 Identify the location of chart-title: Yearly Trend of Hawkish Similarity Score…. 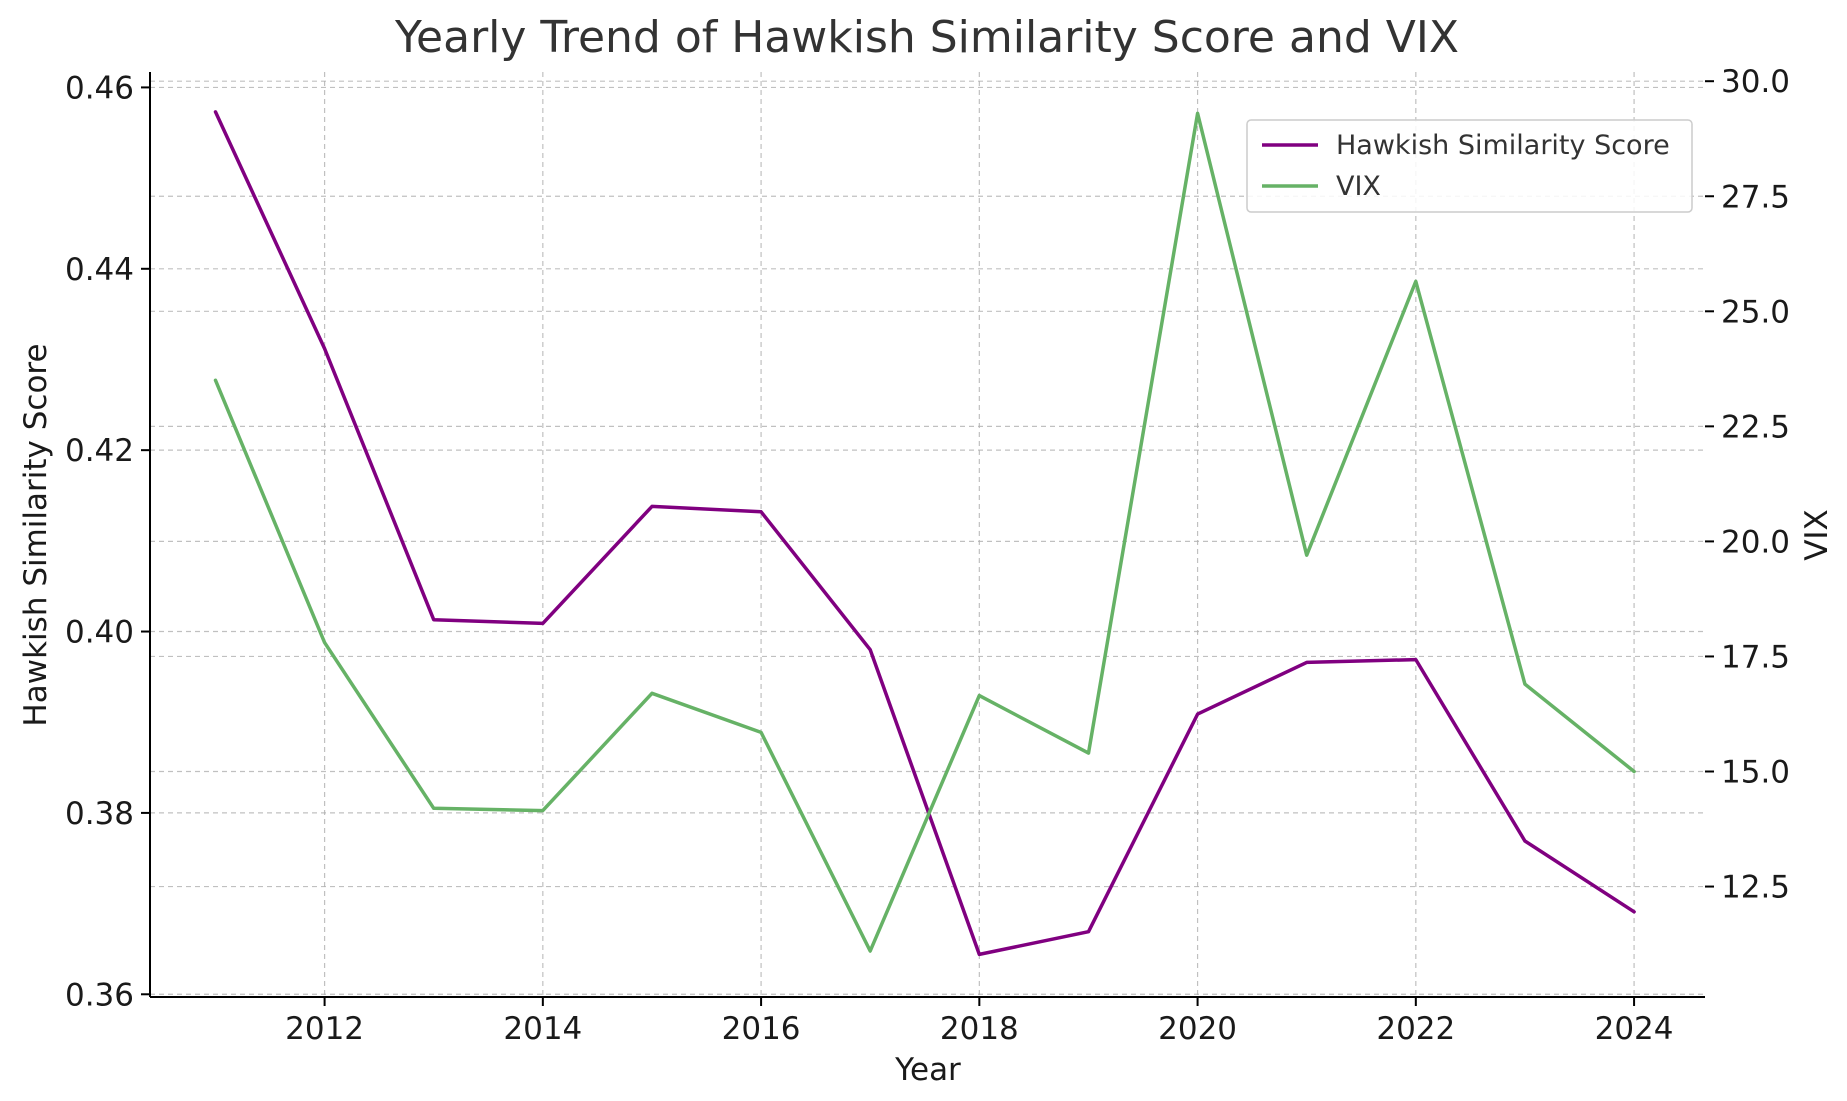
(926, 37).